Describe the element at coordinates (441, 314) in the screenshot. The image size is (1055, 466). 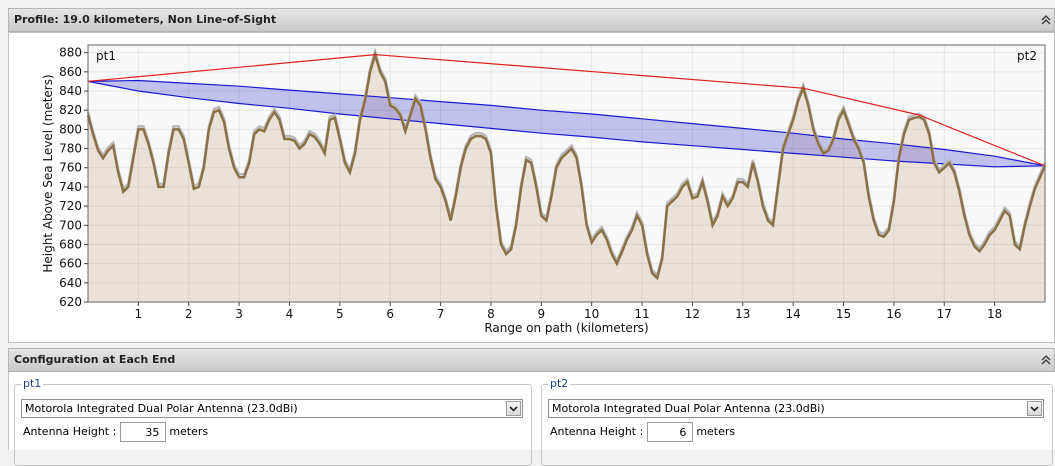
I see `x-tick-label: 7` at that location.